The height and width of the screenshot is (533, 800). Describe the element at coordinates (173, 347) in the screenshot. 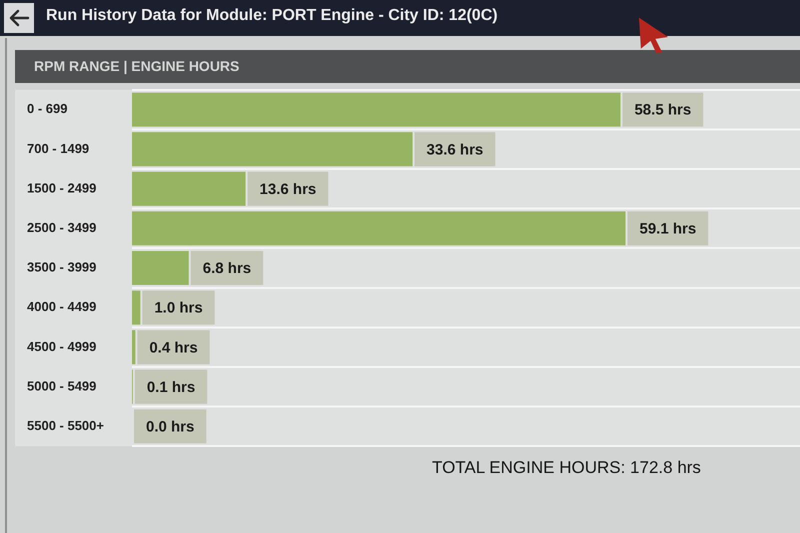

I see `data-label: 0.4 hrs` at that location.